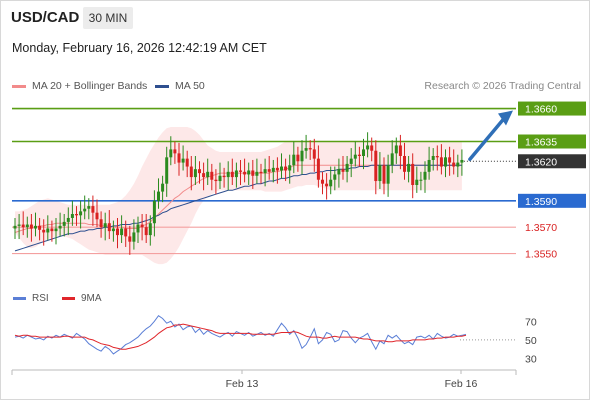 Image resolution: width=590 pixels, height=400 pixels. What do you see at coordinates (541, 228) in the screenshot?
I see `level-label-4: 1.3570` at bounding box center [541, 228].